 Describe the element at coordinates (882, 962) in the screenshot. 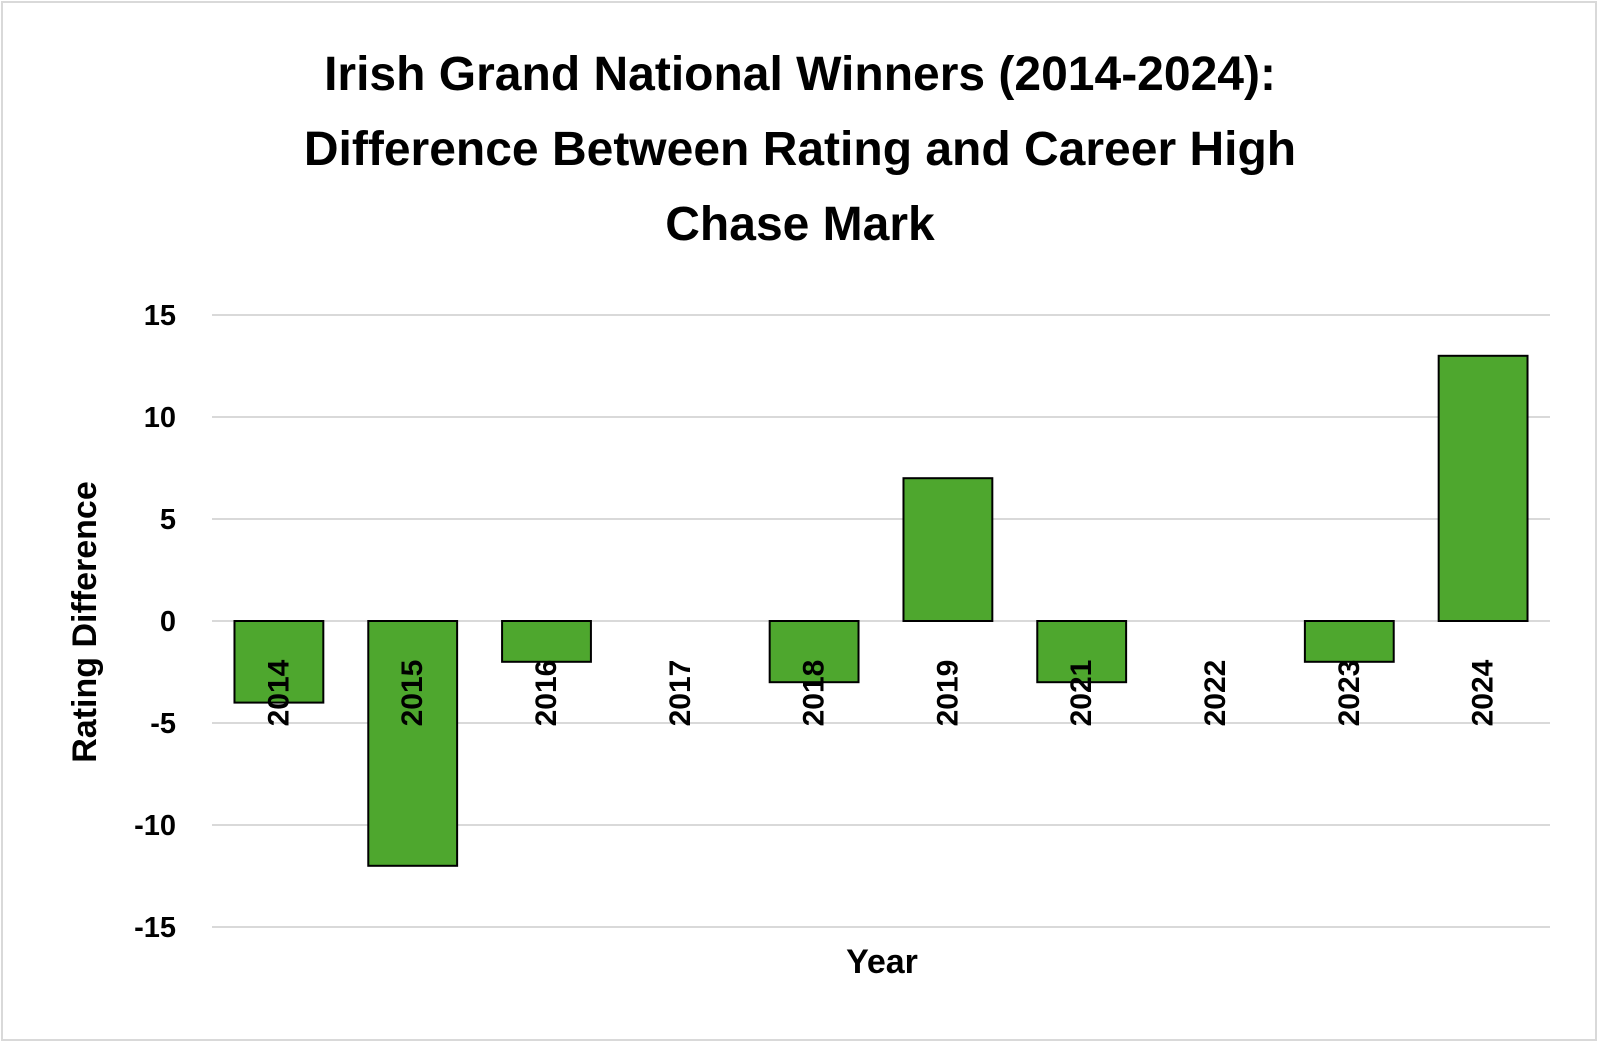

I see `x-axis-title: Year` at that location.